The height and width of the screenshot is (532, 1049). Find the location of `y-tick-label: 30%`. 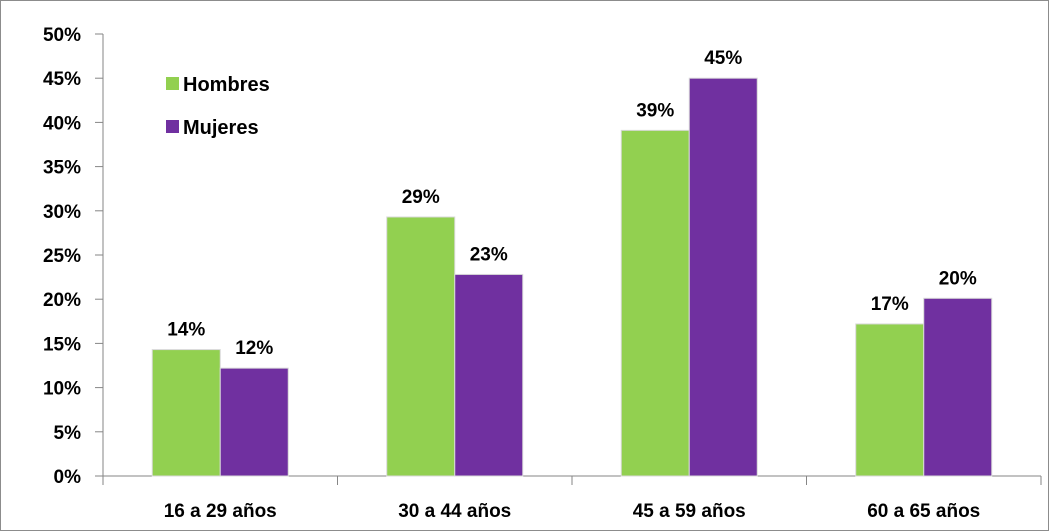

y-tick-label: 30% is located at coordinates (62, 212).